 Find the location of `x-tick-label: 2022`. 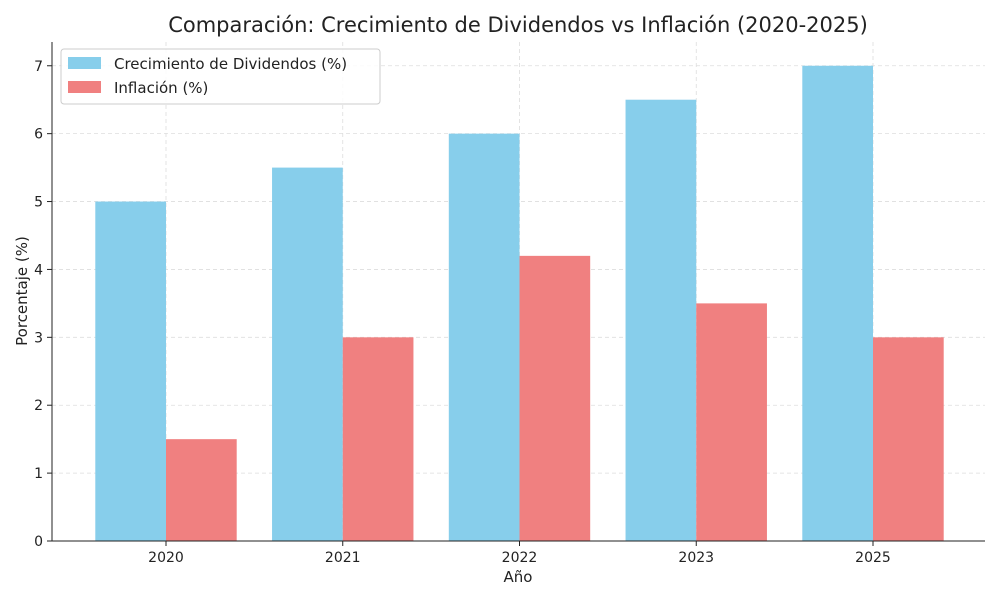

x-tick-label: 2022 is located at coordinates (520, 558).